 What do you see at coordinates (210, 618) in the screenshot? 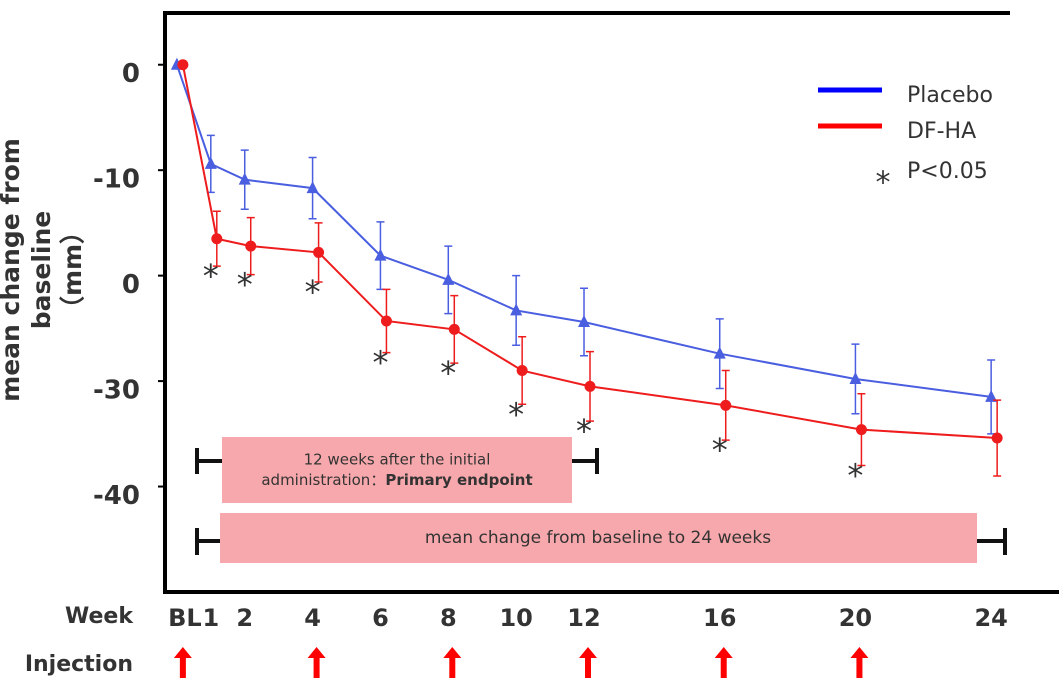
I see `x-tick-label: 1` at bounding box center [210, 618].